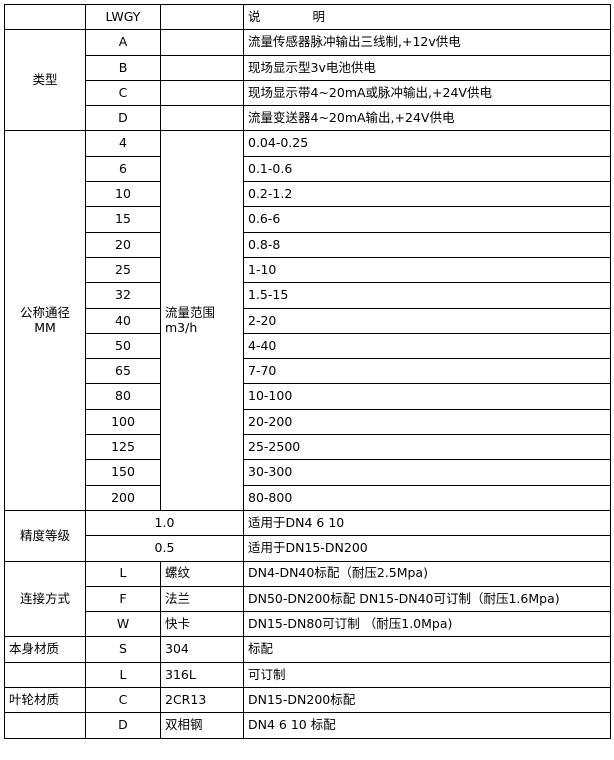 Image resolution: width=614 pixels, height=760 pixels. Describe the element at coordinates (45, 535) in the screenshot. I see `section-label-accuracy-grade: 精度等级` at that location.